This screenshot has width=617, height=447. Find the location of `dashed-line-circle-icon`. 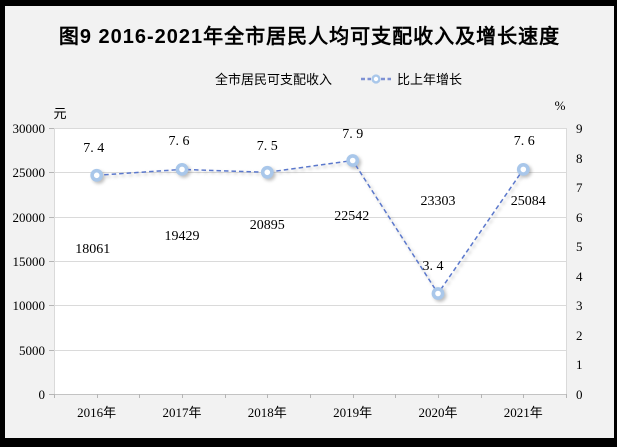

dashed-line-circle-icon is located at coordinates (376, 79).